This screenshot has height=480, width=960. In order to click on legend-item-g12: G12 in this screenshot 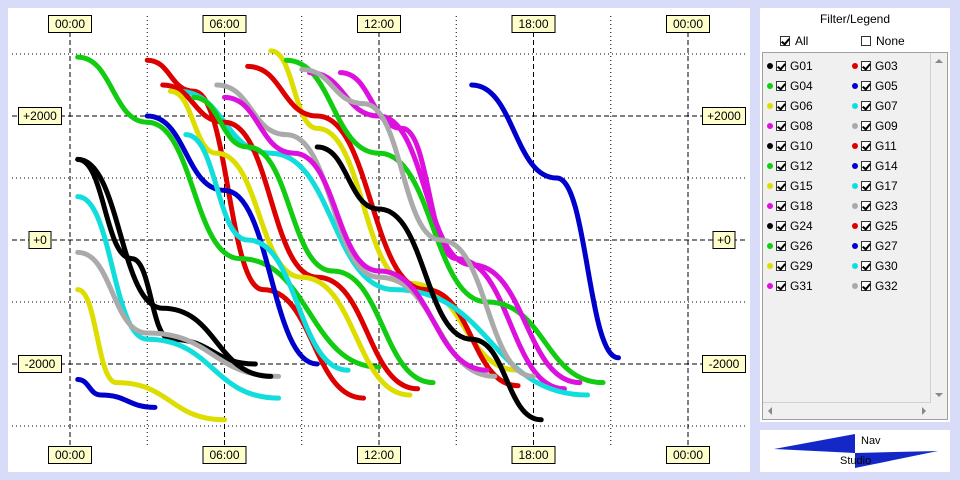, I will do `click(790, 165)`.